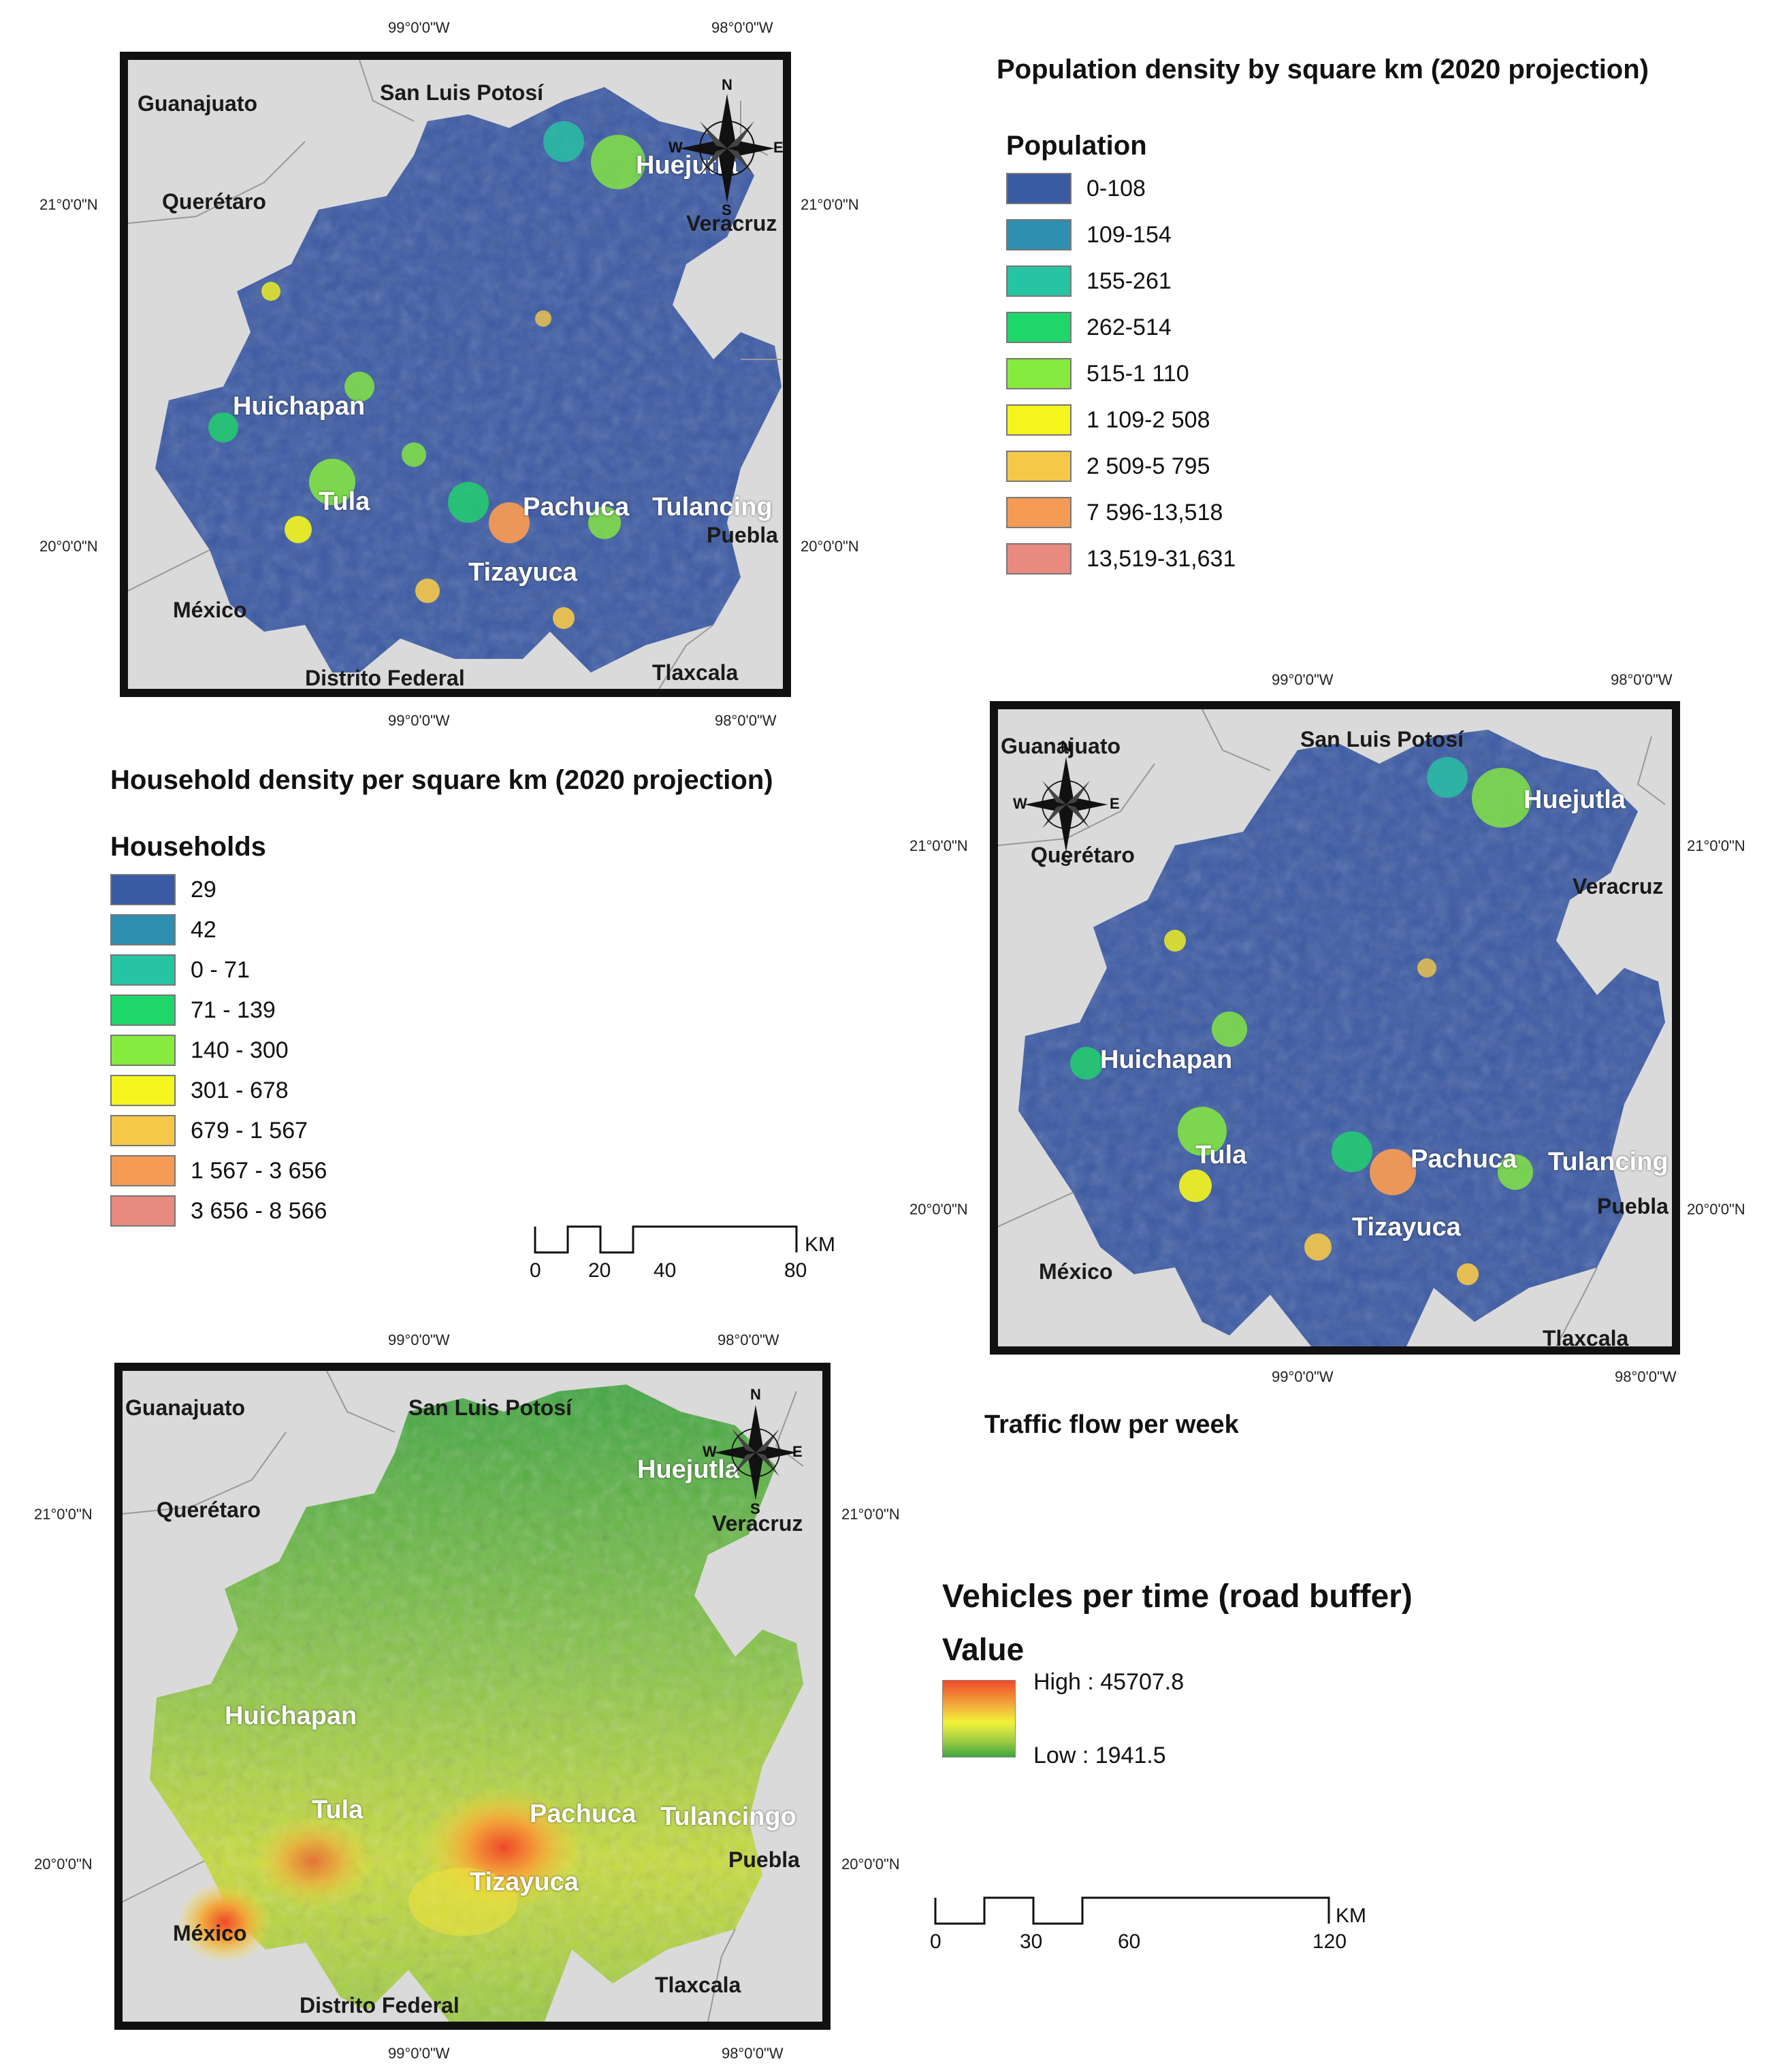 The width and height of the screenshot is (1772, 2072). I want to click on hh-state-puebla: Puebla, so click(1633, 1206).